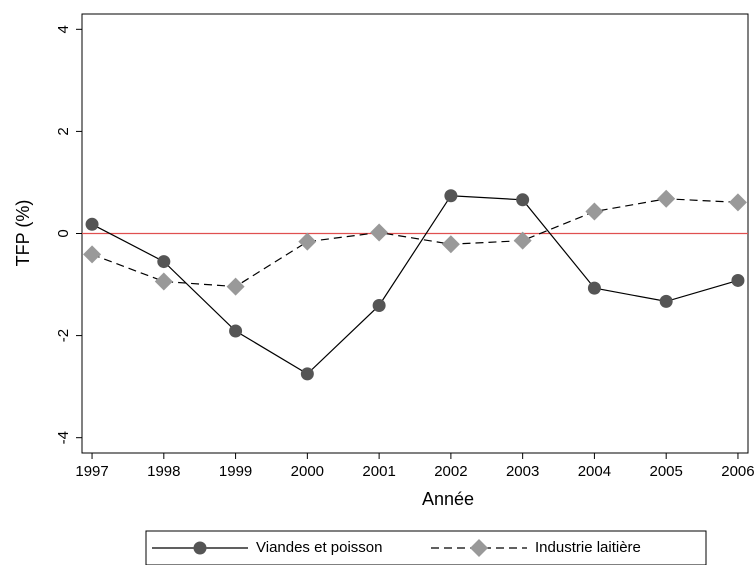  Describe the element at coordinates (448, 499) in the screenshot. I see `x-axis-label: Année` at that location.